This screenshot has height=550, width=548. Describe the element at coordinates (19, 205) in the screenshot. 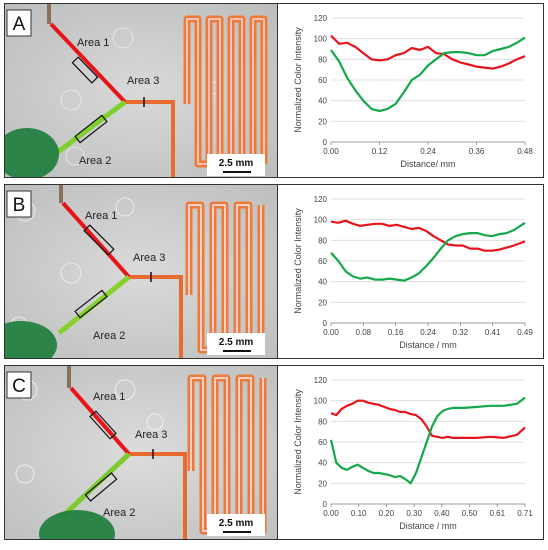

I see `panel-letter-b: B` at that location.